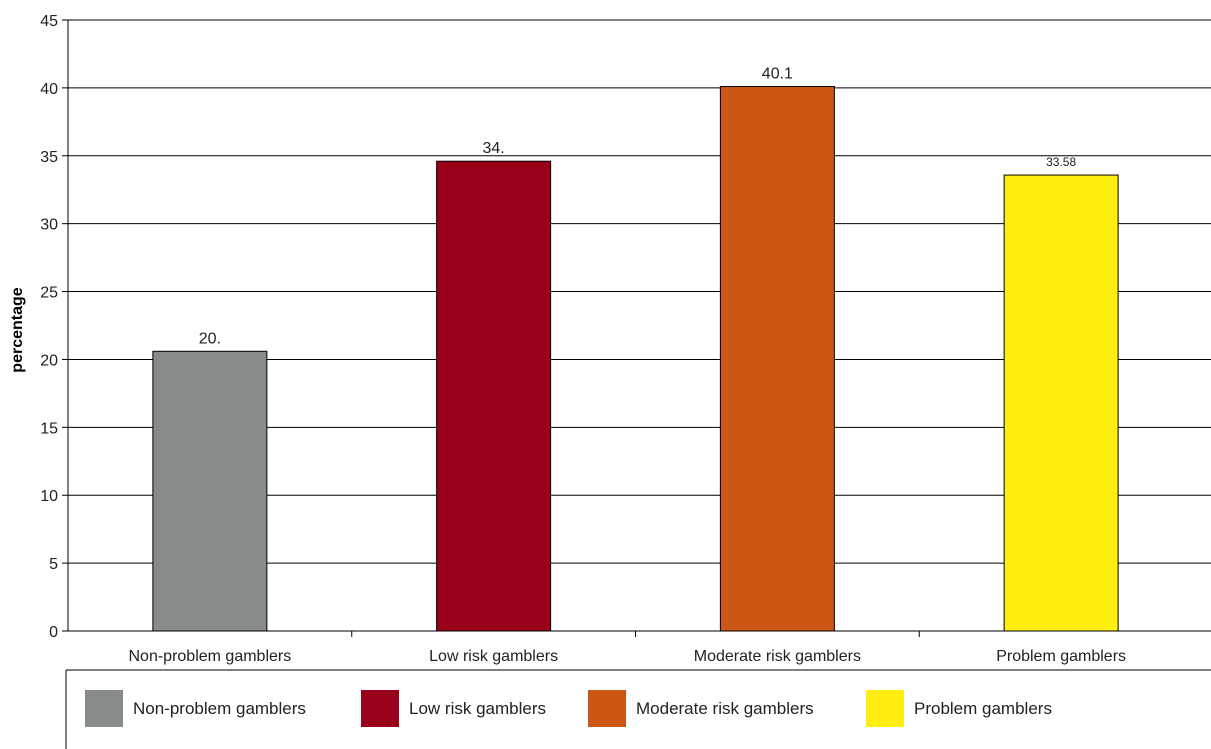 The height and width of the screenshot is (749, 1211). I want to click on bar-moderate-risk-gamblers, so click(777, 359).